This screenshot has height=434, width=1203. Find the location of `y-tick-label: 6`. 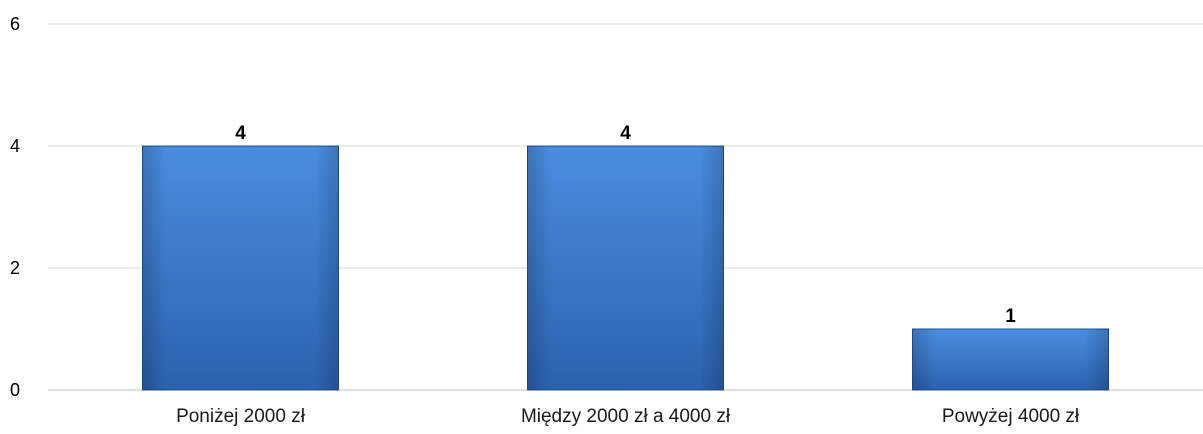

y-tick-label: 6 is located at coordinates (15, 24).